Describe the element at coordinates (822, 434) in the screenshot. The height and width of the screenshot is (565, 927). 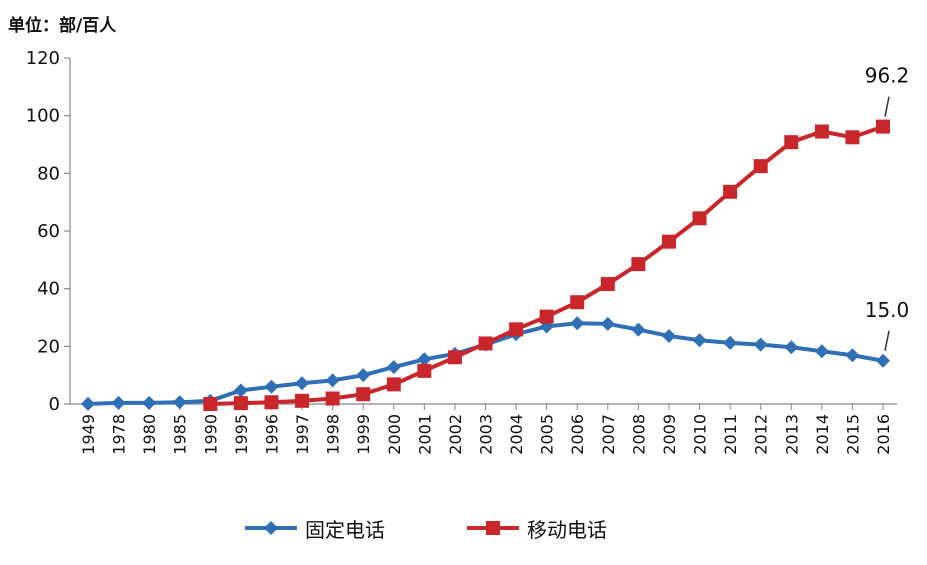
I see `x-tick-label: 2014` at that location.